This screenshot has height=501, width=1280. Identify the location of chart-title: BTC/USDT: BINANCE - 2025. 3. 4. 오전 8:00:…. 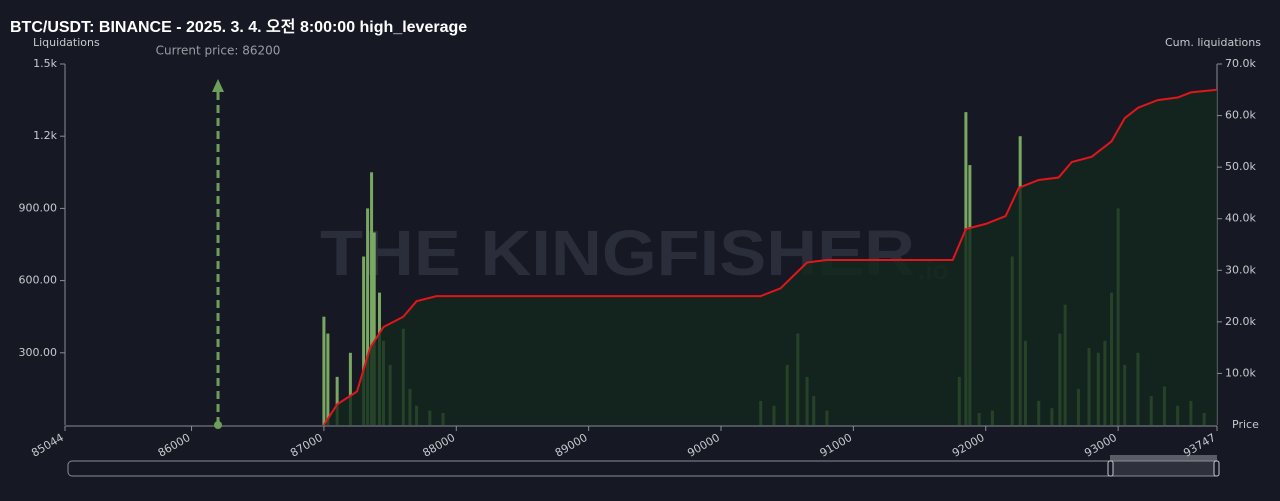
(238, 27).